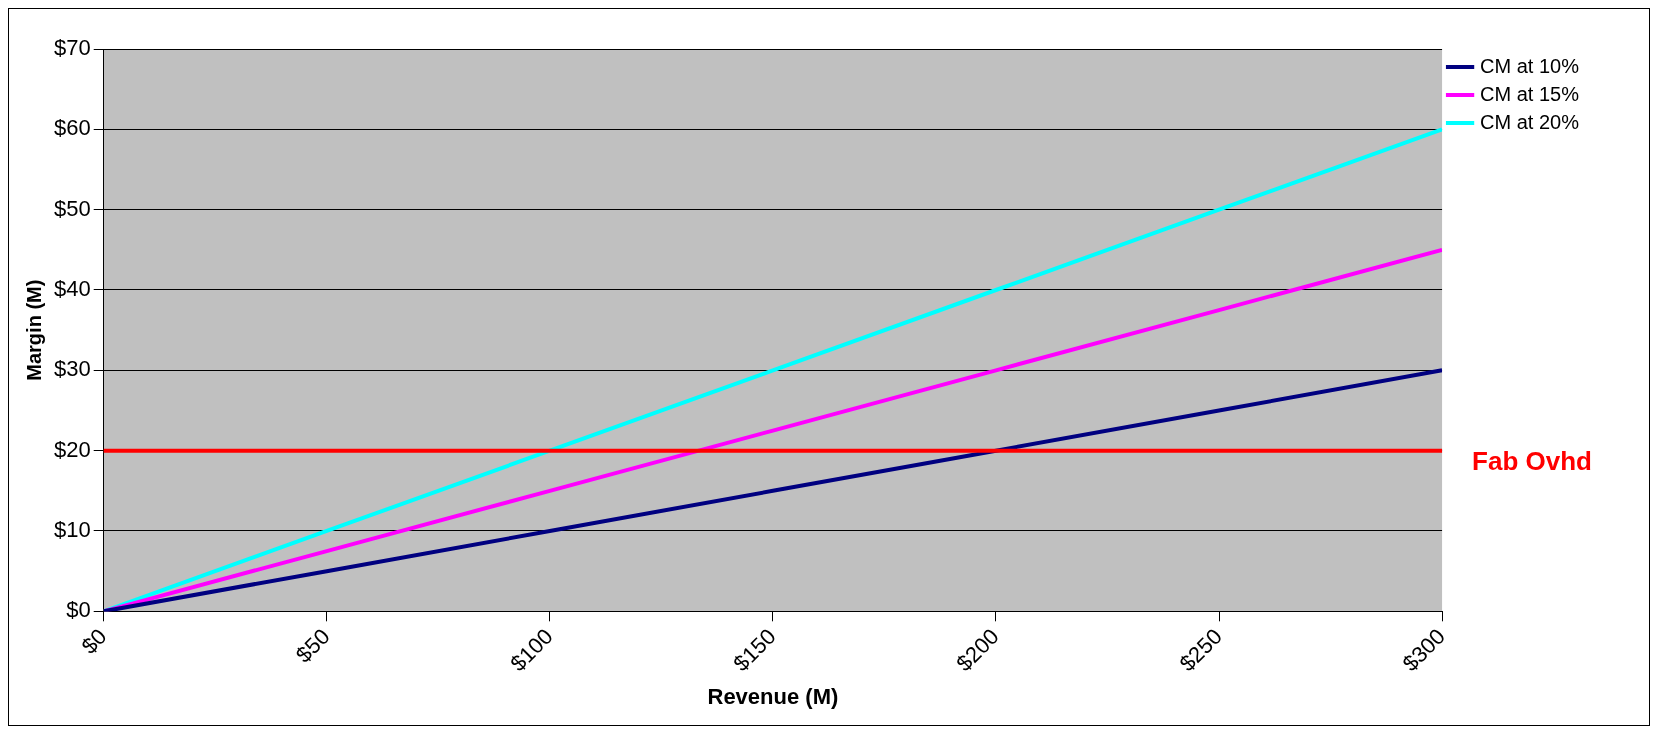  Describe the element at coordinates (72, 449) in the screenshot. I see `y-tick-label: $20` at that location.